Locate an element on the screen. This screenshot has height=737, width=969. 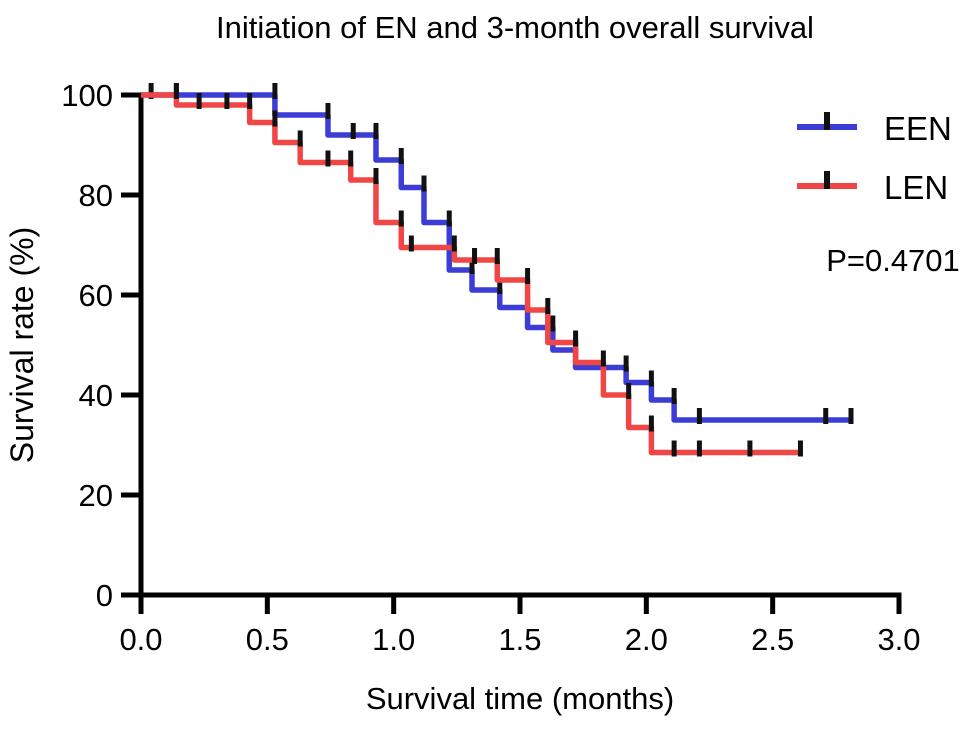
x-tick-label: 0.5 is located at coordinates (267, 639).